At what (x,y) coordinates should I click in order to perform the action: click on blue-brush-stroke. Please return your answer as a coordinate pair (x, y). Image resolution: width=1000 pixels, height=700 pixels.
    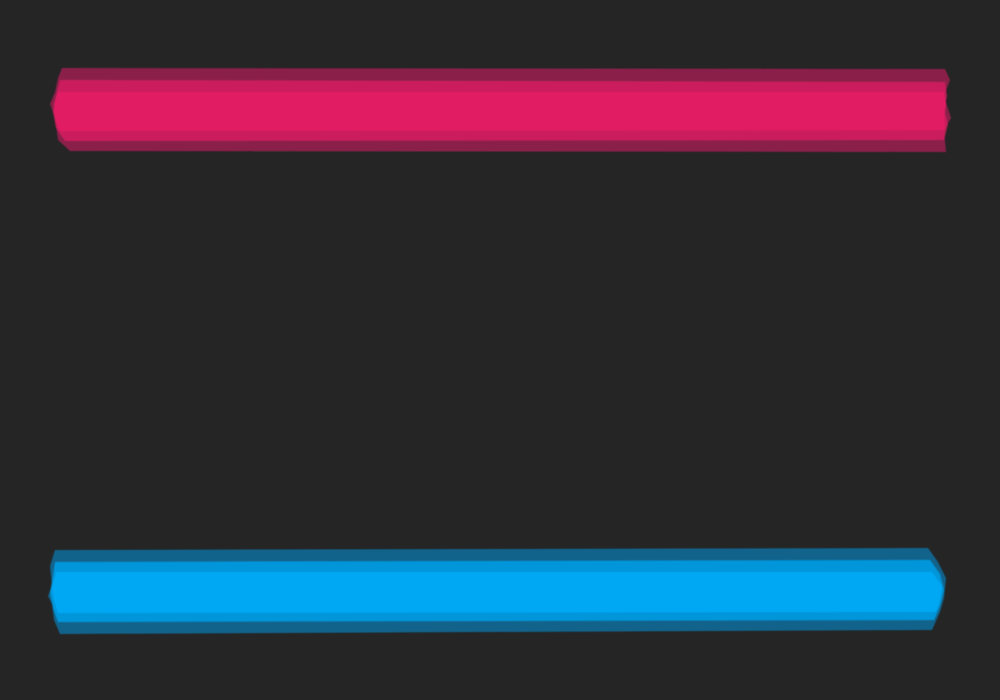
    Looking at the image, I should click on (497, 591).